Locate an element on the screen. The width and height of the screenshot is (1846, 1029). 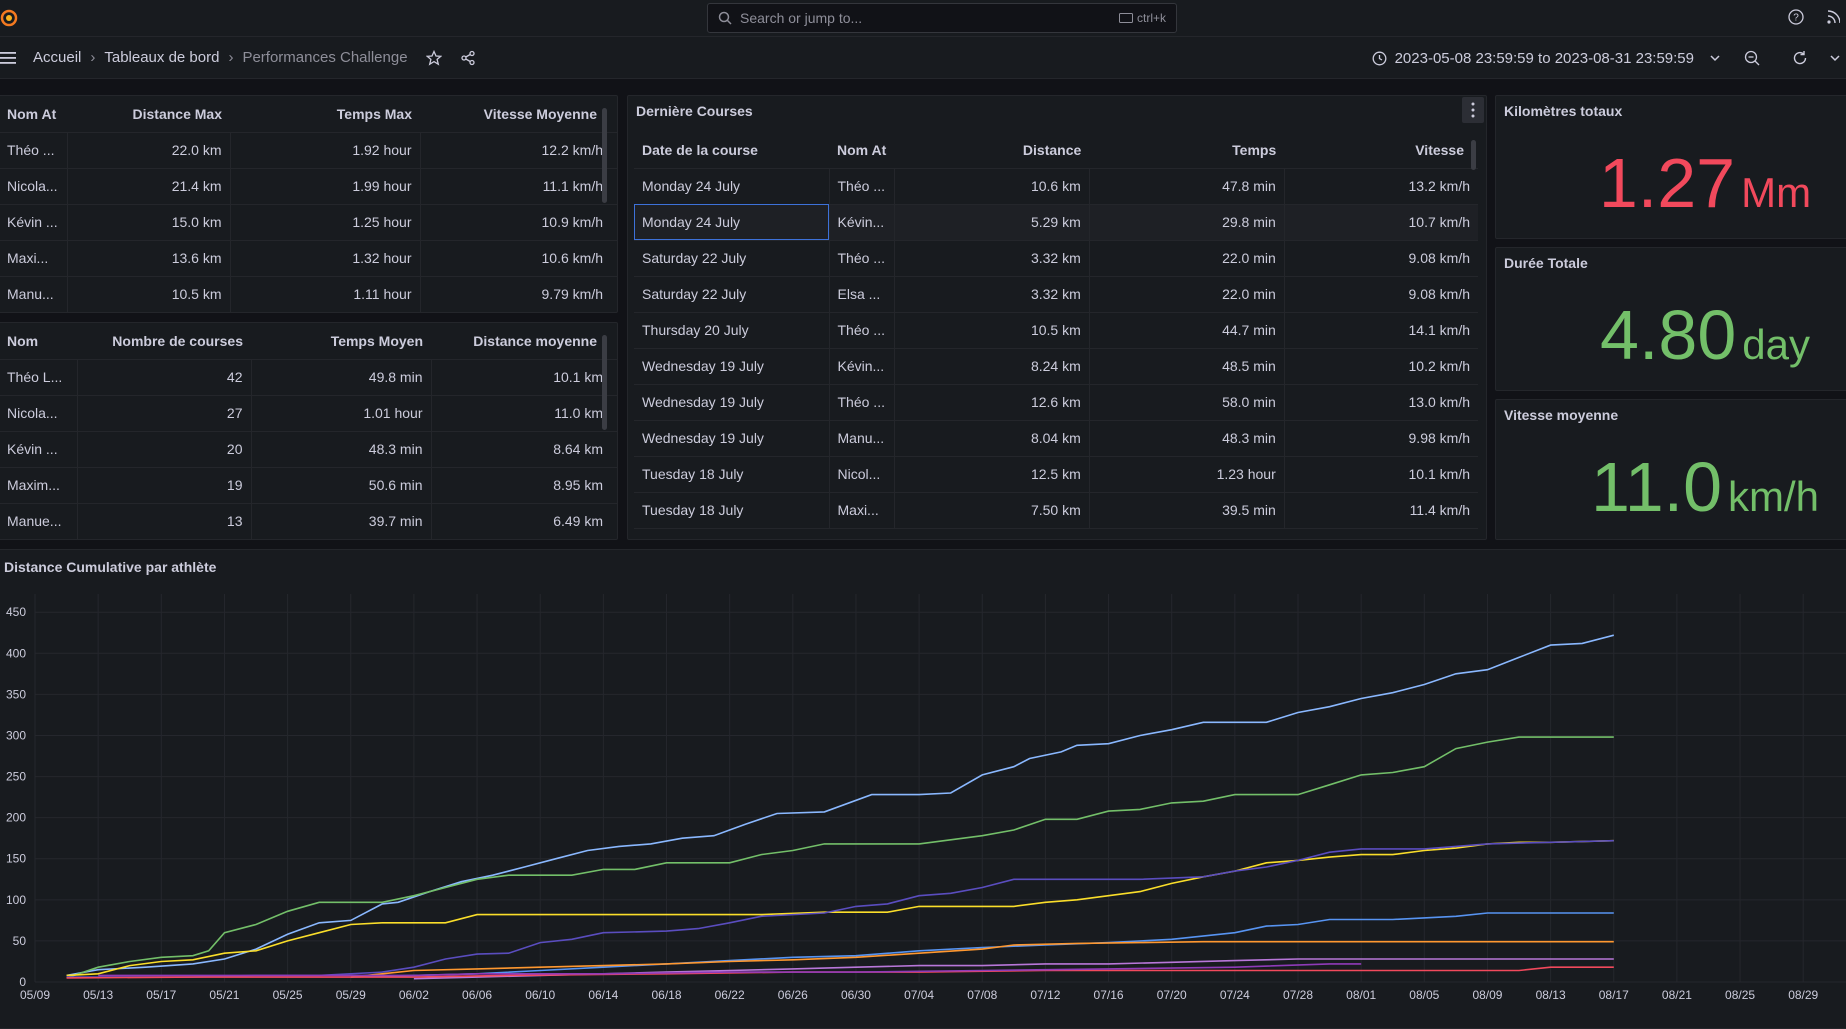
stat-title: Durée Totale is located at coordinates (1546, 263).